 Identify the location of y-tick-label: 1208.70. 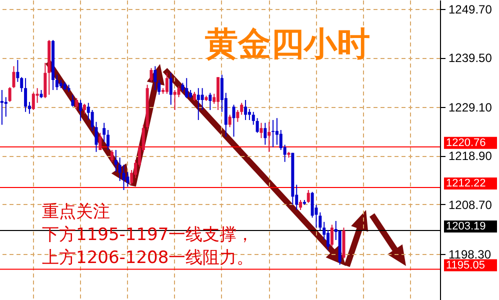
(470, 205).